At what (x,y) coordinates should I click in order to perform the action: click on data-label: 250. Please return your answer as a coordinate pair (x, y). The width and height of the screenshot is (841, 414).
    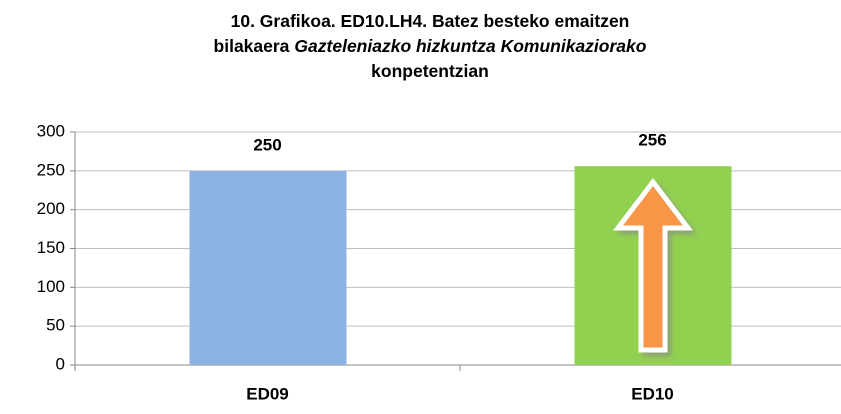
    Looking at the image, I should click on (267, 144).